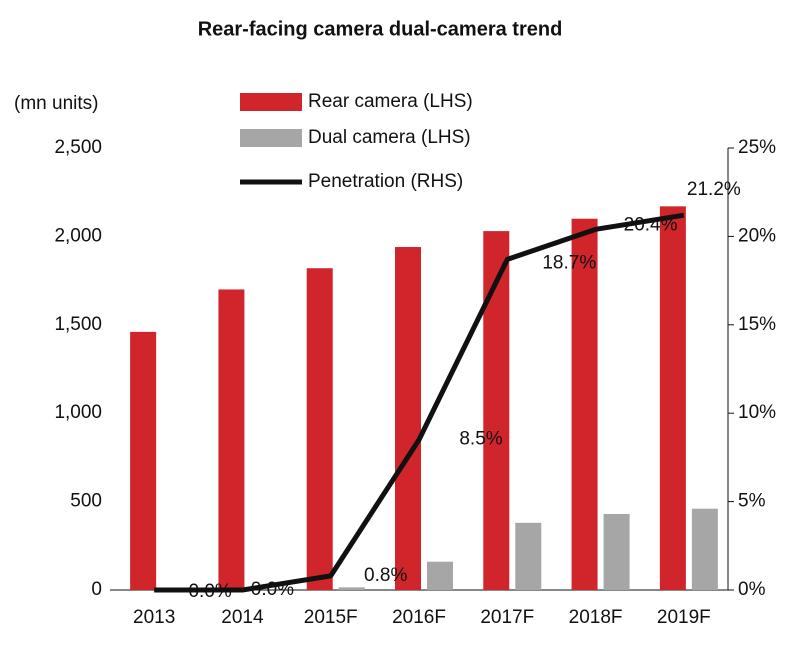  I want to click on data-label: 8.5%, so click(480, 439).